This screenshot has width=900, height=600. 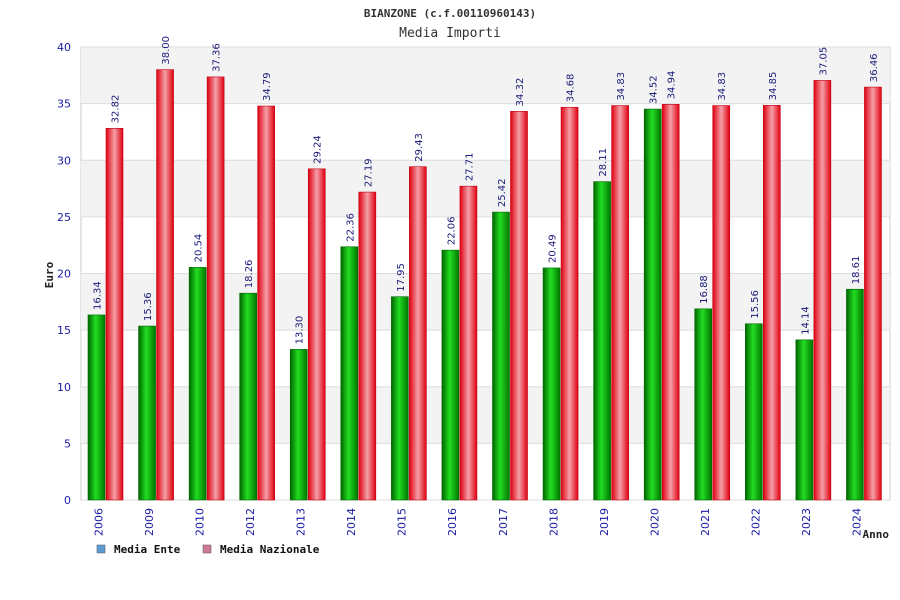 What do you see at coordinates (64, 160) in the screenshot?
I see `y-tick-label: 30` at bounding box center [64, 160].